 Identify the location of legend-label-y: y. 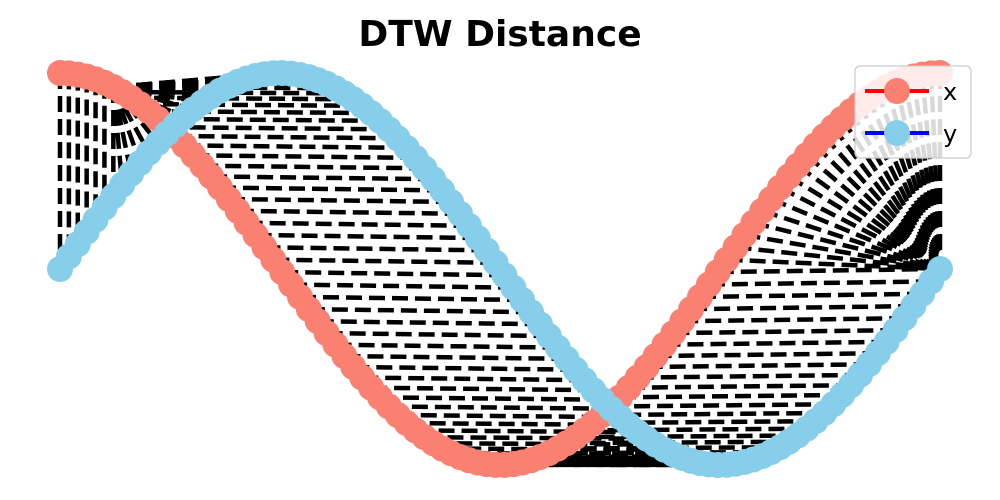
(950, 134).